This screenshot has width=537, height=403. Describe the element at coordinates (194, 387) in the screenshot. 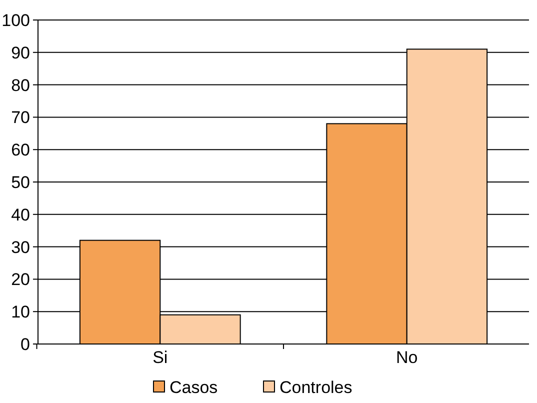

I see `legend-label: Casos` at that location.